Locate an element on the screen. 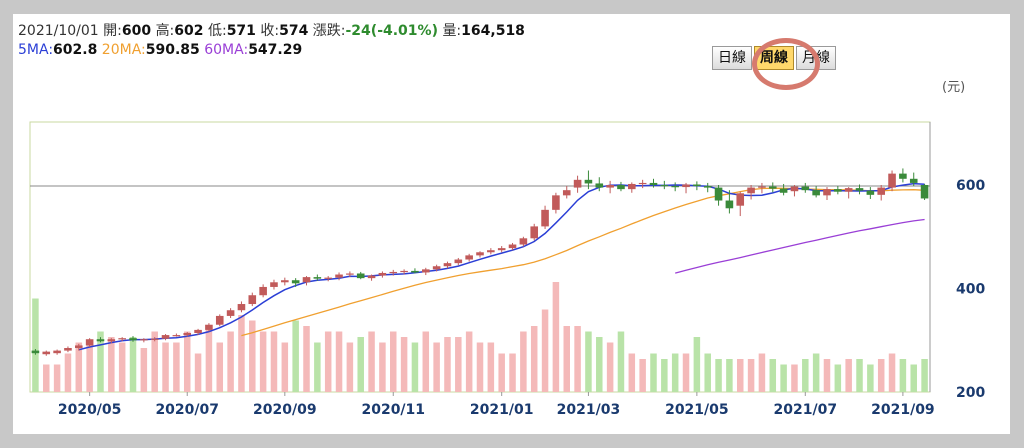  change-label: 漲跌: is located at coordinates (329, 31).